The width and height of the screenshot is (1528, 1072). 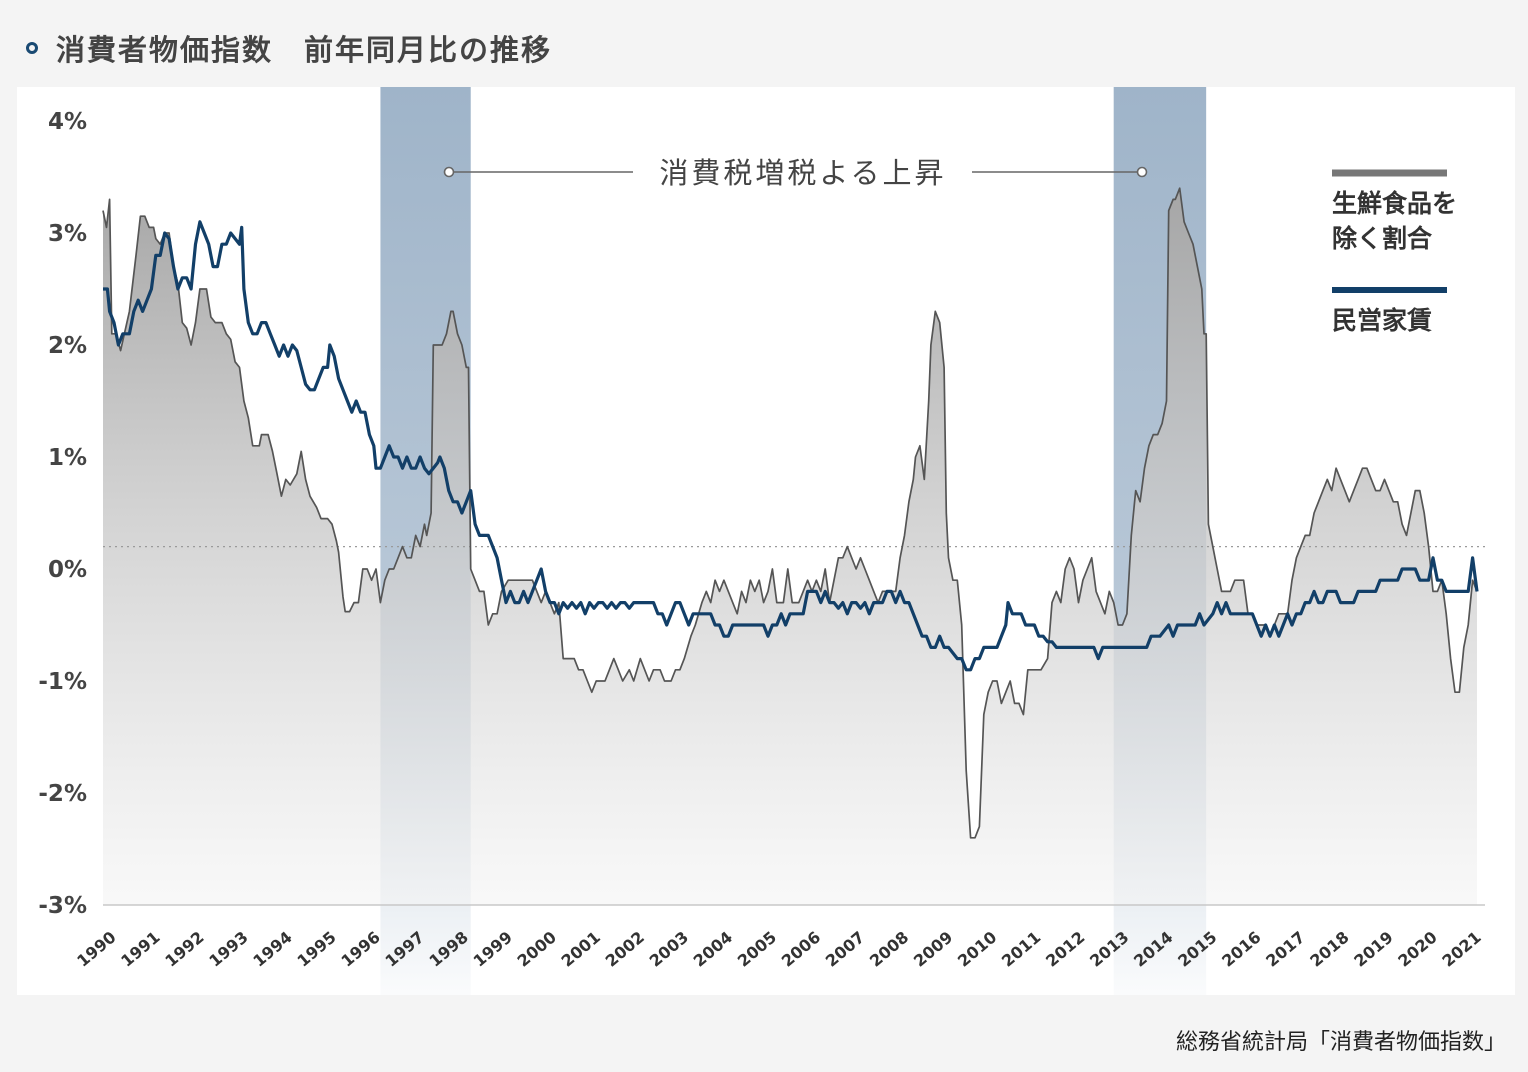 What do you see at coordinates (581, 949) in the screenshot?
I see `x-tick-label: 2001` at bounding box center [581, 949].